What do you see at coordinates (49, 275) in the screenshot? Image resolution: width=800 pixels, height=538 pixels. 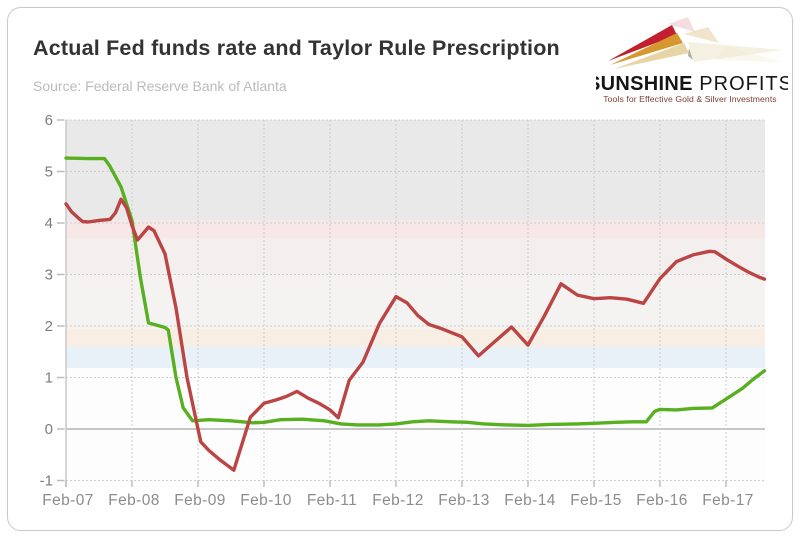 I see `y-tick-label: 3` at bounding box center [49, 275].